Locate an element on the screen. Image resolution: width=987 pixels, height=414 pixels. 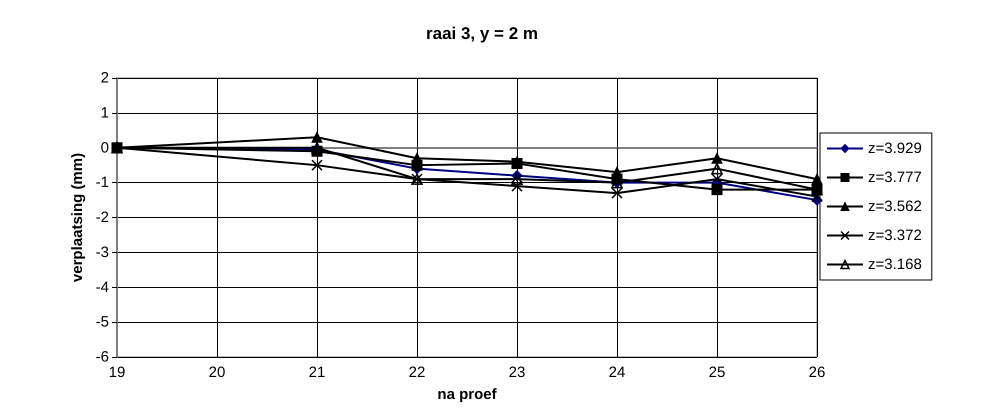
y-tick-label: -2 is located at coordinates (102, 217).